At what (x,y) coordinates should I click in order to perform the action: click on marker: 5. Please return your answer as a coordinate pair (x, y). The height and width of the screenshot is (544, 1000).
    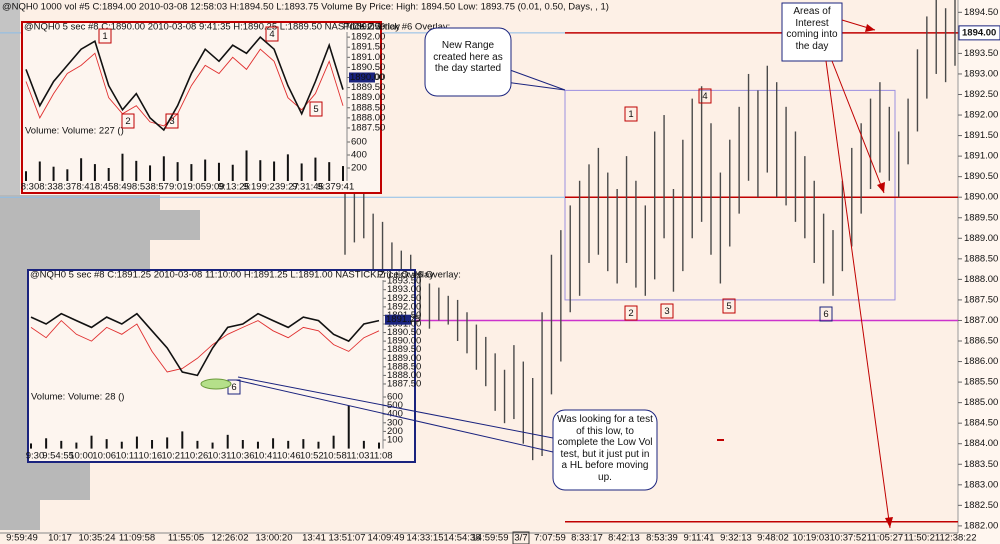
    Looking at the image, I should click on (315, 109).